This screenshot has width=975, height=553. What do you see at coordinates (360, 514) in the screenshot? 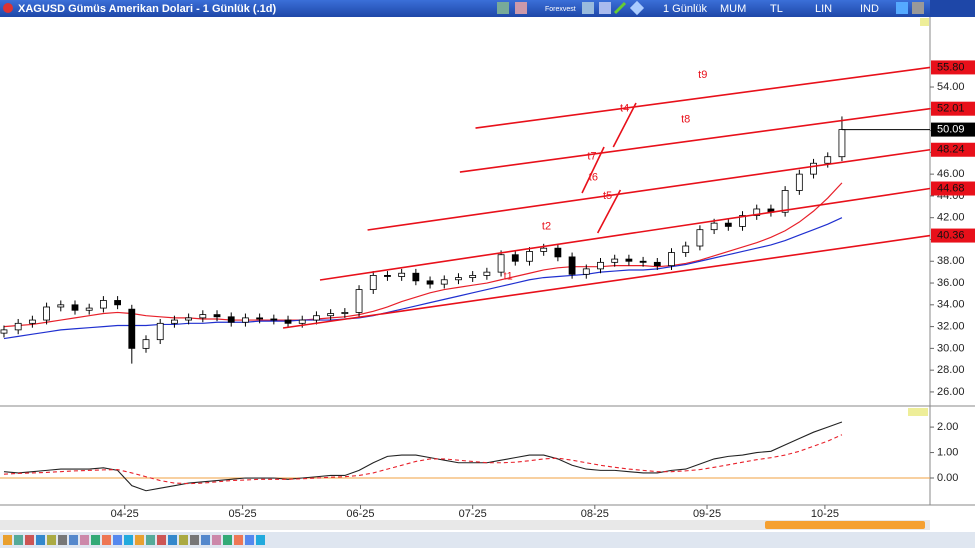
I see `x-tick-label: 06-25` at bounding box center [360, 514].